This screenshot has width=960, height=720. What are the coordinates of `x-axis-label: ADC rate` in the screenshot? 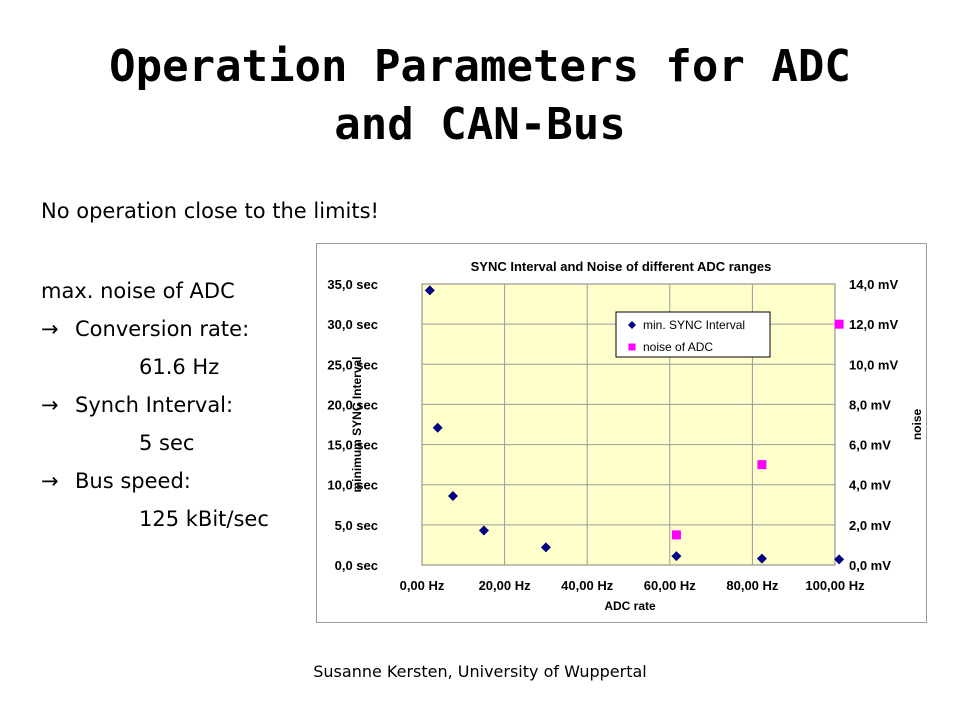 It's located at (630, 606).